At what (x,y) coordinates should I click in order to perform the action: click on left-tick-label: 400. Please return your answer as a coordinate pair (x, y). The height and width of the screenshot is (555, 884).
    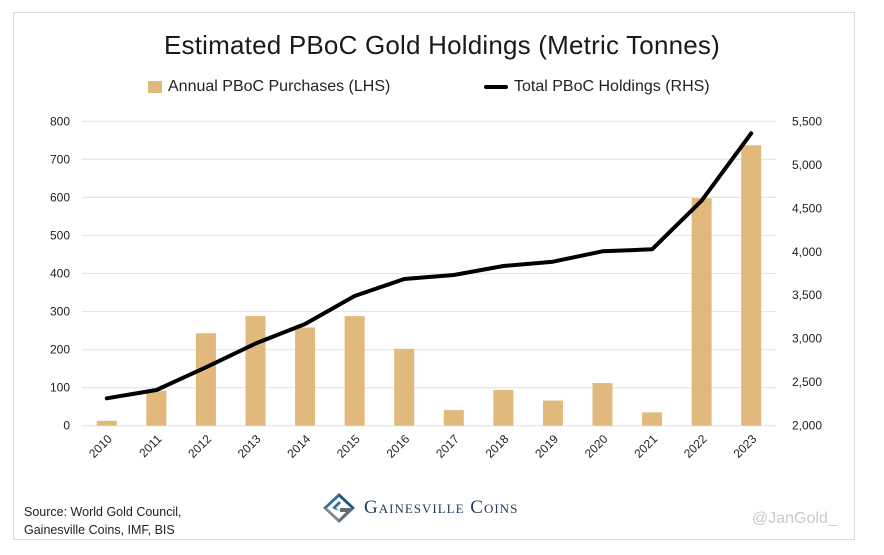
    Looking at the image, I should click on (60, 274).